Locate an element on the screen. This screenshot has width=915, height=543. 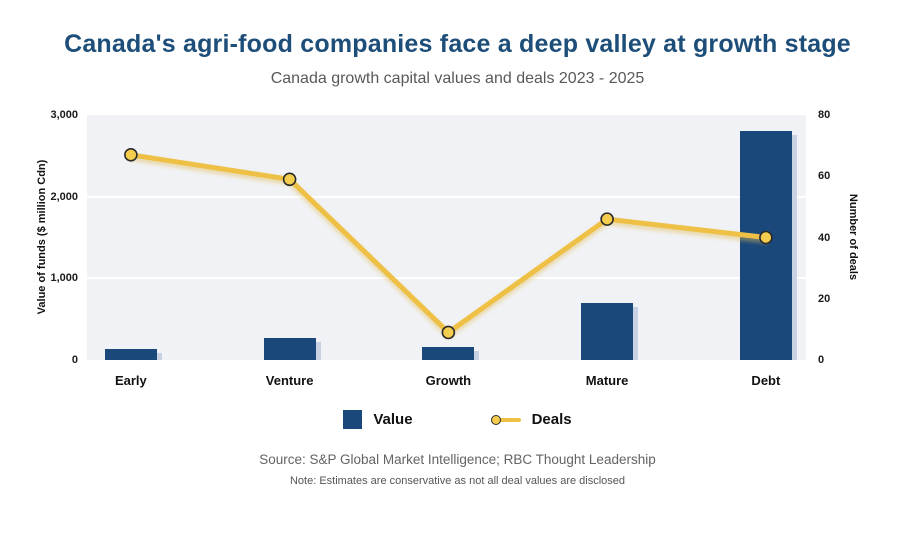
right-tick-0: 0 is located at coordinates (821, 360).